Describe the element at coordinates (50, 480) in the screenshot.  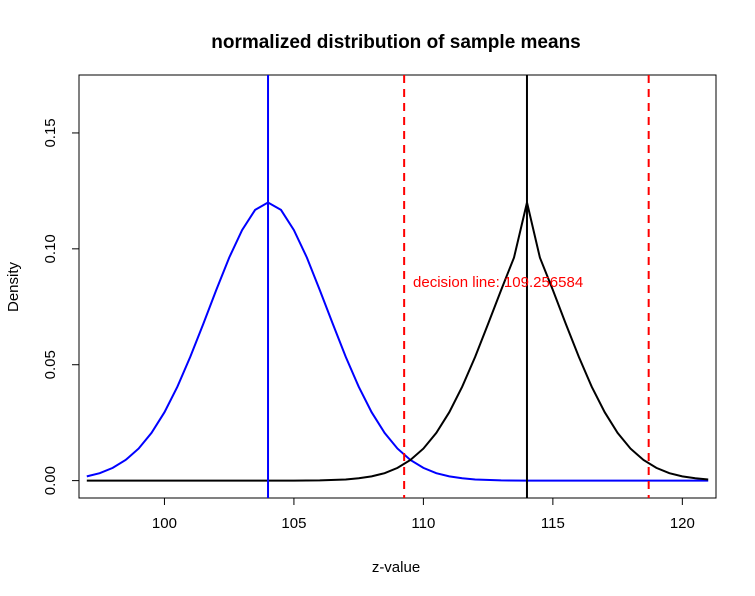
I see `y-tick-label: 0.00` at that location.